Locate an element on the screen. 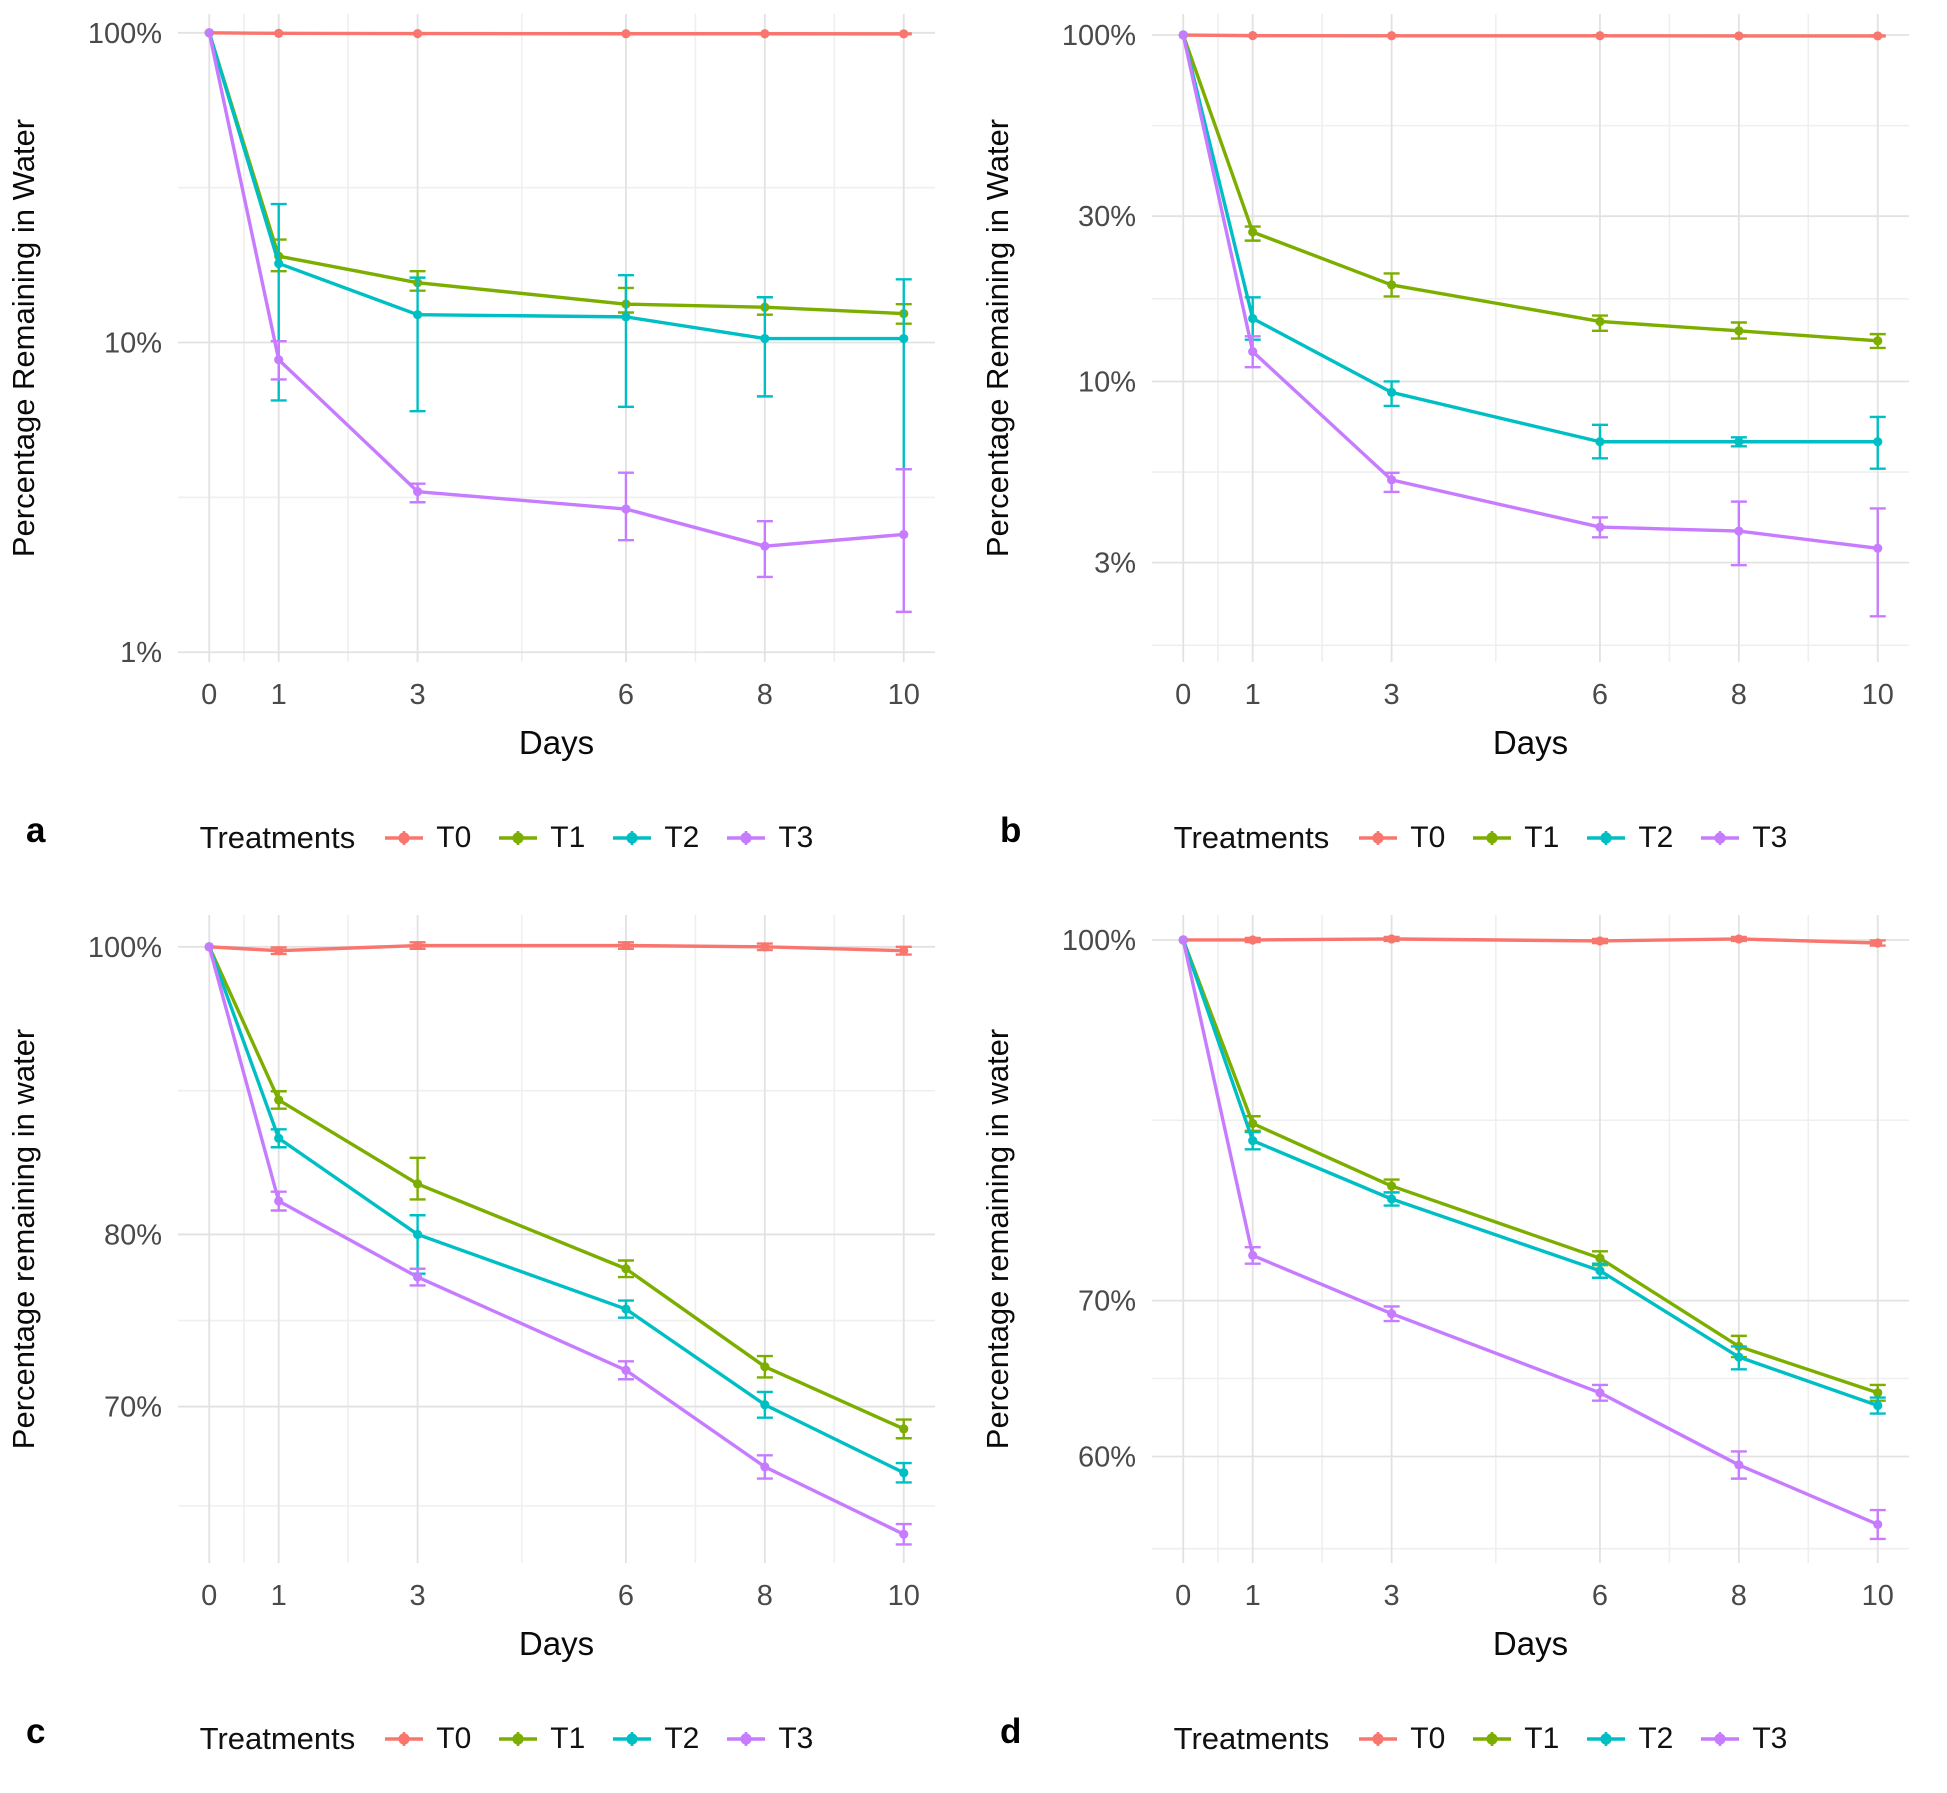 This screenshot has width=1947, height=1793. y-tick-label: 100% is located at coordinates (1099, 941).